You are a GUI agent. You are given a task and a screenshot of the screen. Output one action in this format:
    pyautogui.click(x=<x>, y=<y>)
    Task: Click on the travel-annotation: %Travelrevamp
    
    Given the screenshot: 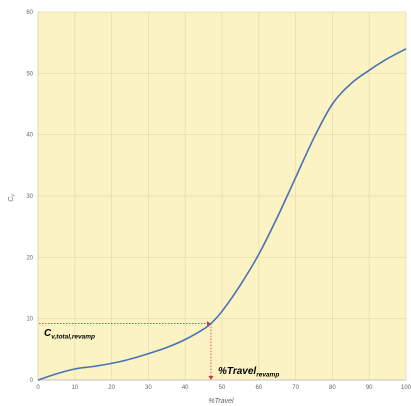 What is the action you would take?
    pyautogui.click(x=248, y=372)
    